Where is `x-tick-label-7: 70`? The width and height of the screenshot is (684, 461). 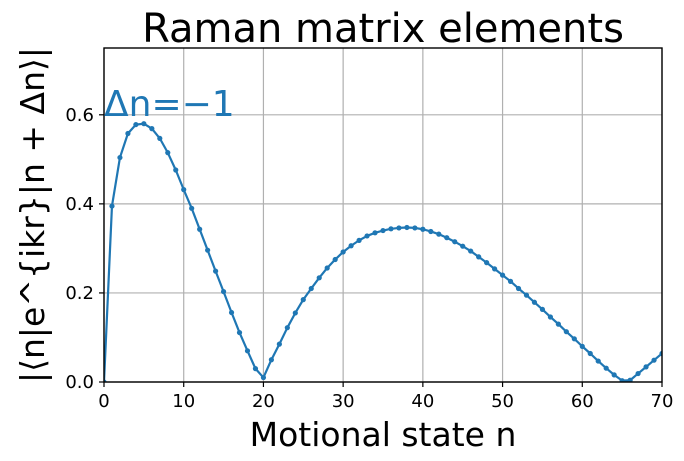 x-tick-label-7: 70 is located at coordinates (662, 401).